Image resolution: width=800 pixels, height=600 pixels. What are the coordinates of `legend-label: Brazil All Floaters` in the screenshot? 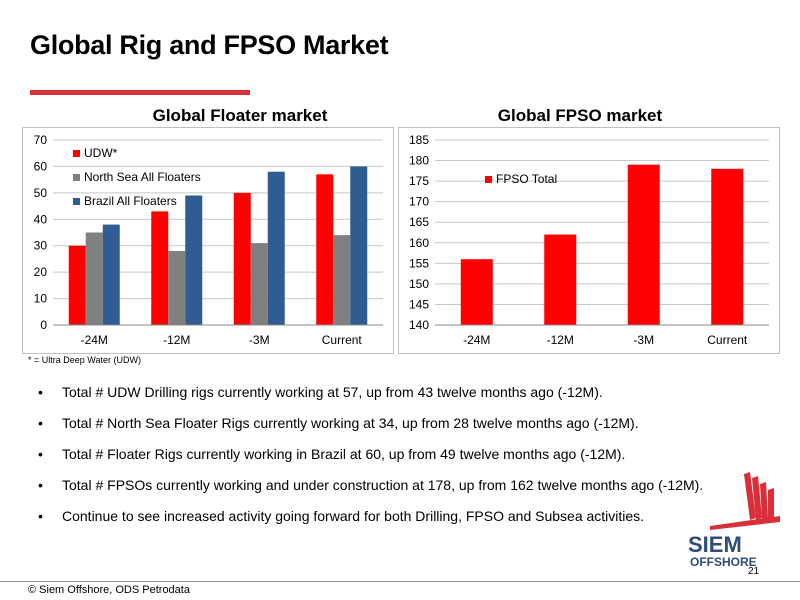 It's located at (130, 201).